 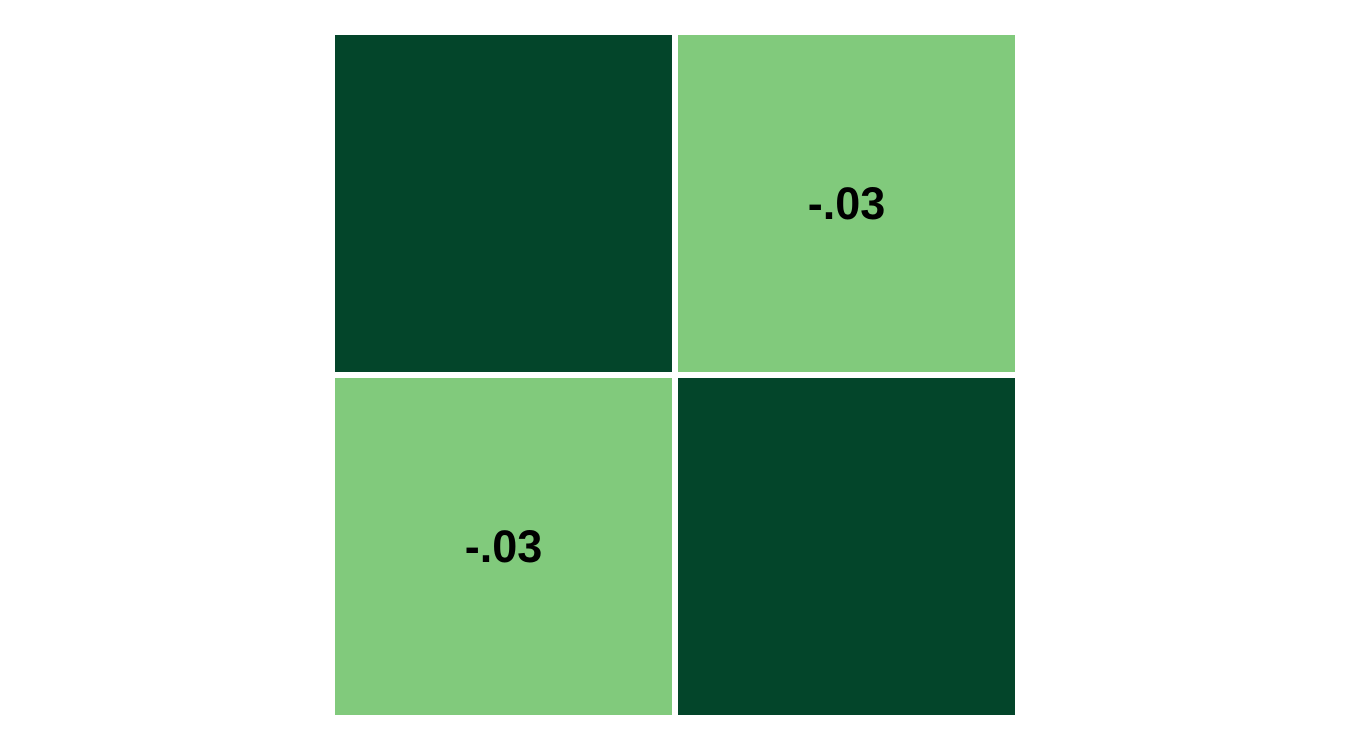 I want to click on heatmap-cell-r1-c0, so click(x=503, y=546).